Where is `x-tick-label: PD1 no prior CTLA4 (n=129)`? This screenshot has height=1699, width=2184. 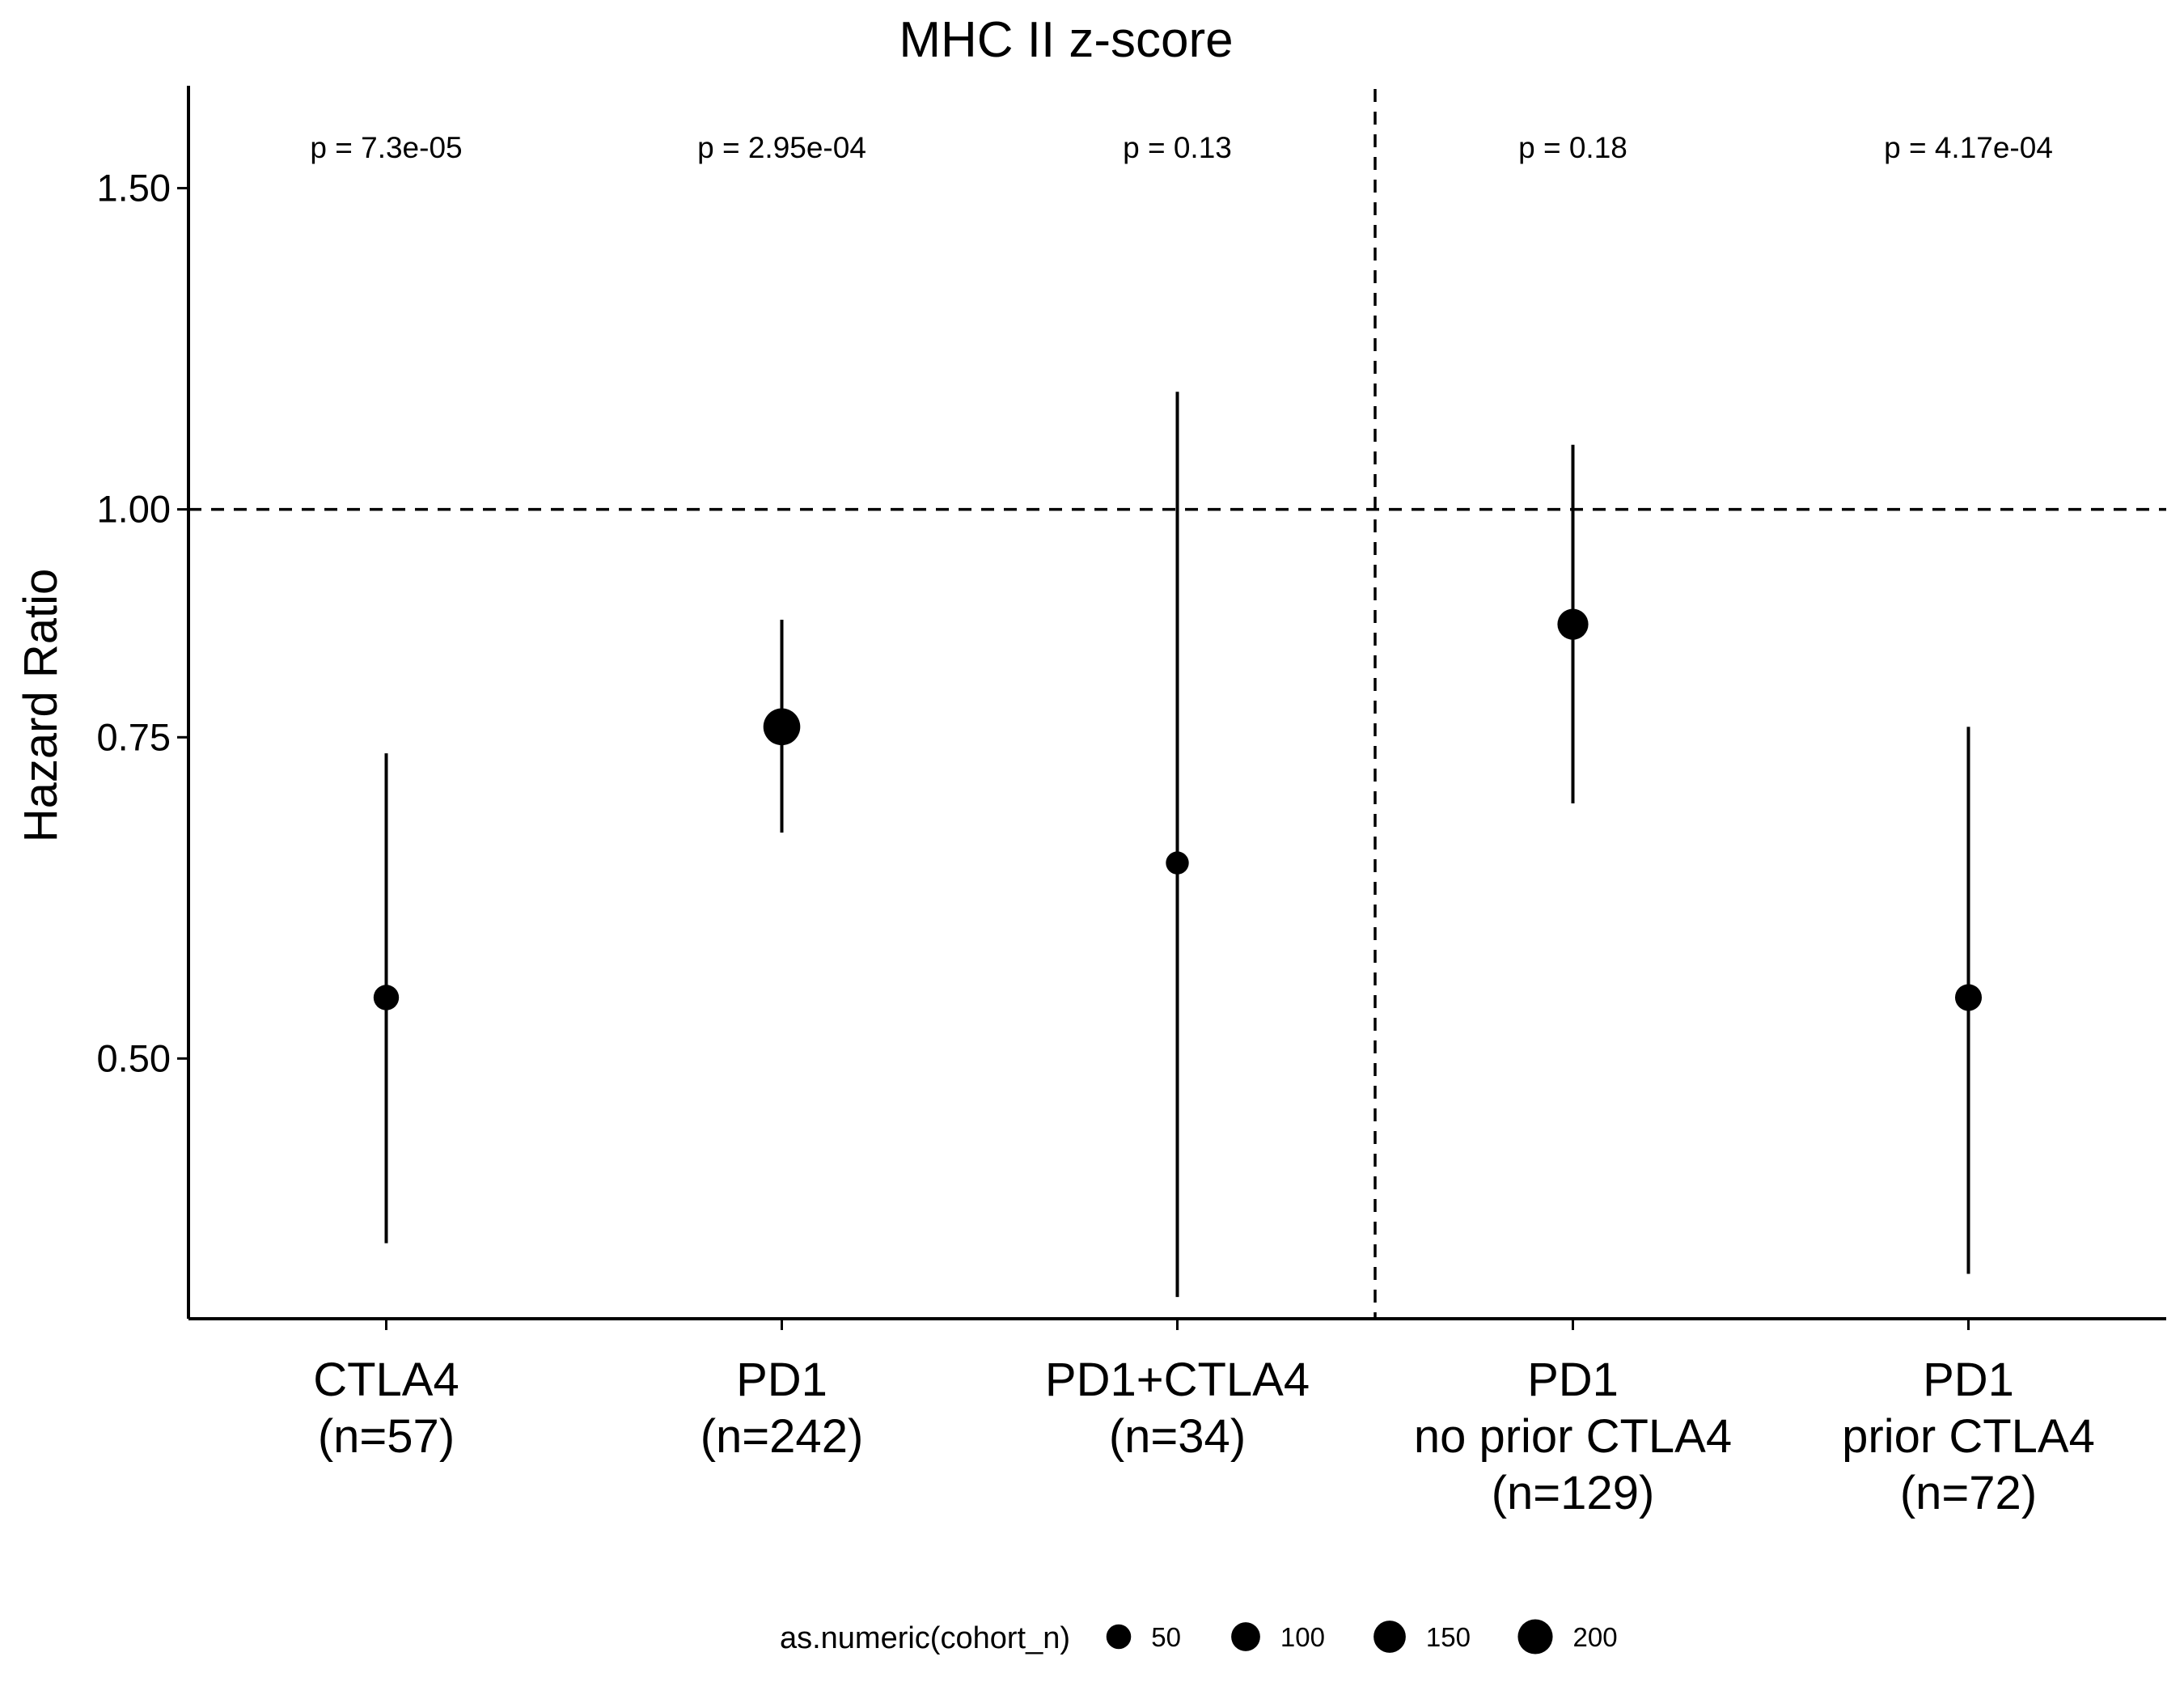
x-tick-label: PD1 no prior CTLA4 (n=129) is located at coordinates (1573, 1436).